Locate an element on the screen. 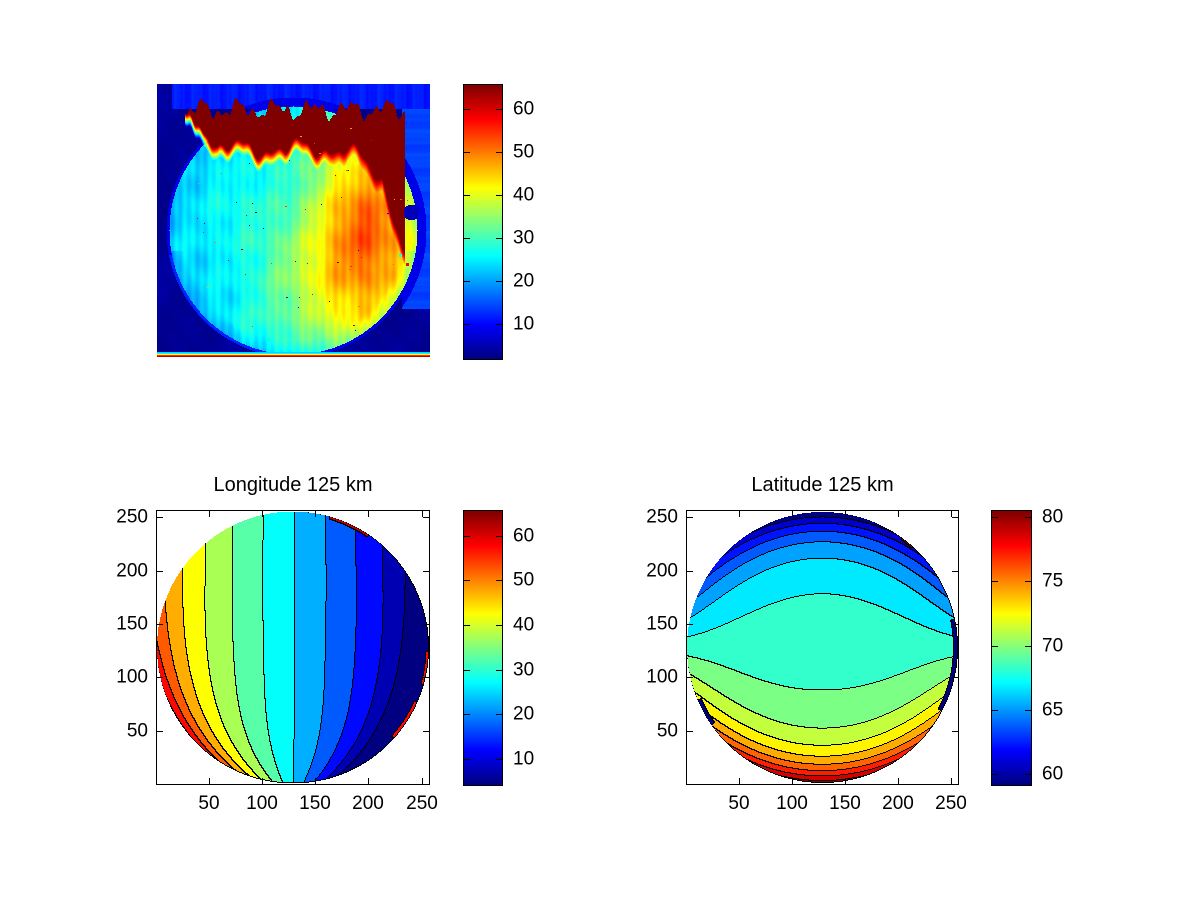  x-tick-label: 50 is located at coordinates (209, 803).